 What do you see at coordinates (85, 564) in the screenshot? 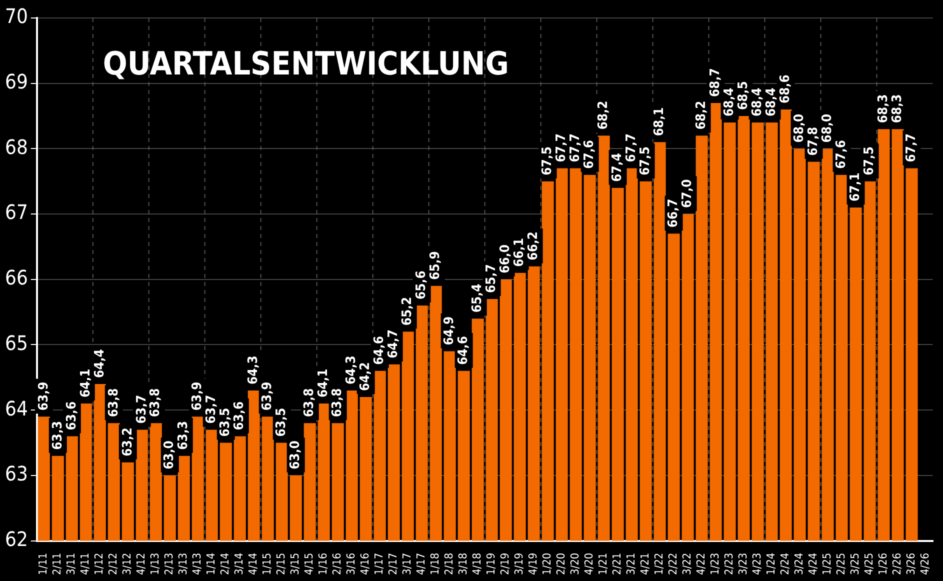
I see `x-tick-label: 4/11` at bounding box center [85, 564].